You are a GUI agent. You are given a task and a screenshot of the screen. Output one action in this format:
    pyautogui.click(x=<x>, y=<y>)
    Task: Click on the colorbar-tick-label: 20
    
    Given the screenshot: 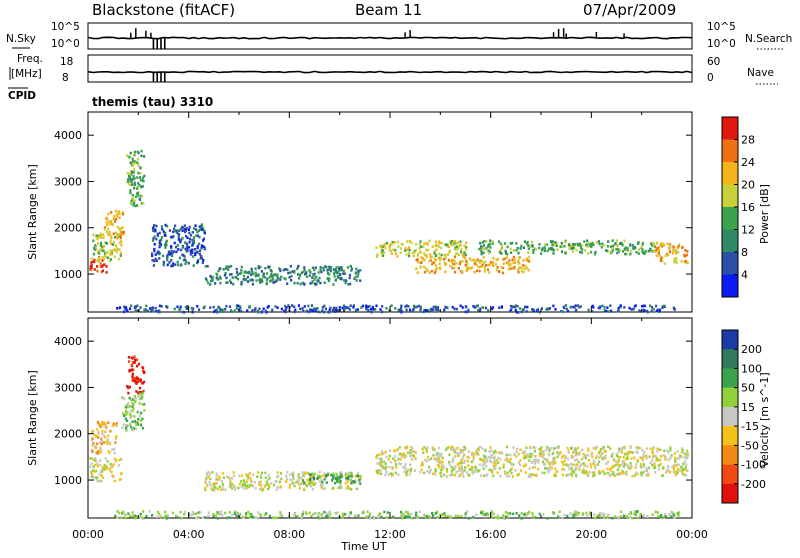 What is the action you would take?
    pyautogui.click(x=748, y=185)
    